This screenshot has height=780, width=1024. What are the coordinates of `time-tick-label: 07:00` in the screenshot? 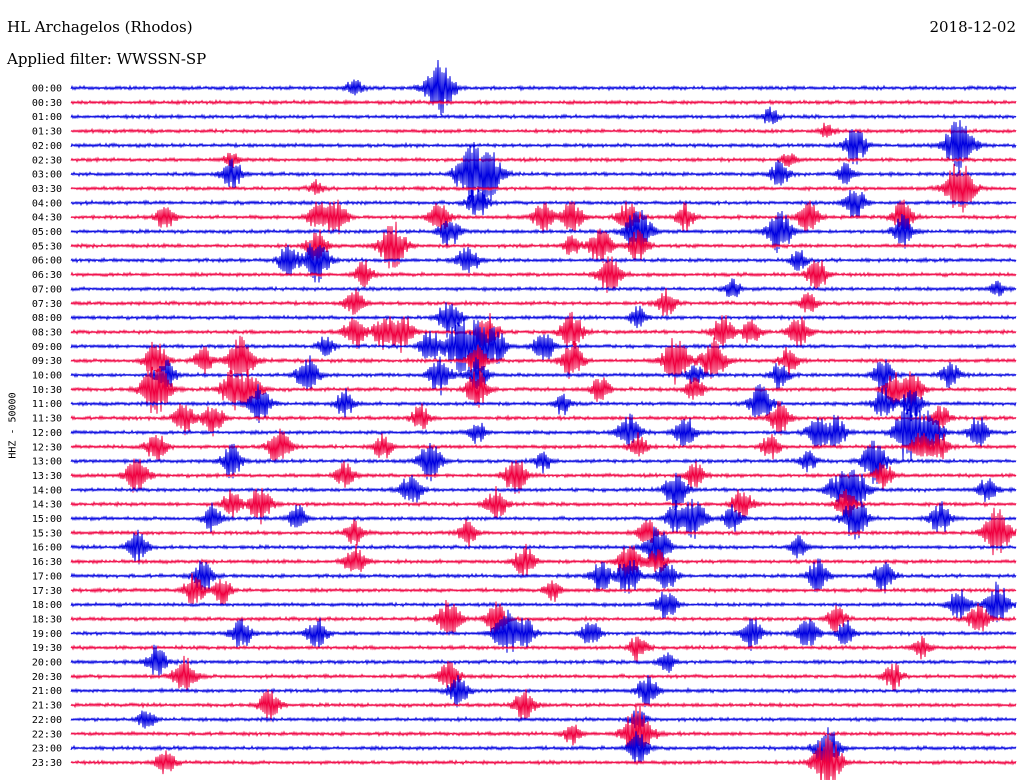 It's located at (47, 289).